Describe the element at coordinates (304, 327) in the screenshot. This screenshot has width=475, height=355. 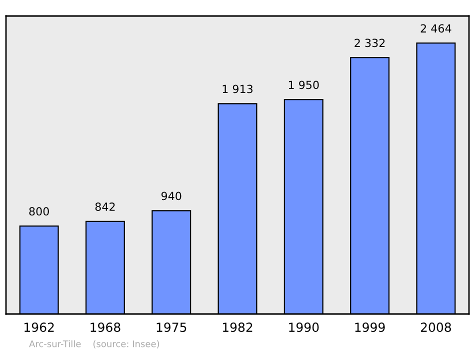
I see `x-tick-label: 1990` at that location.